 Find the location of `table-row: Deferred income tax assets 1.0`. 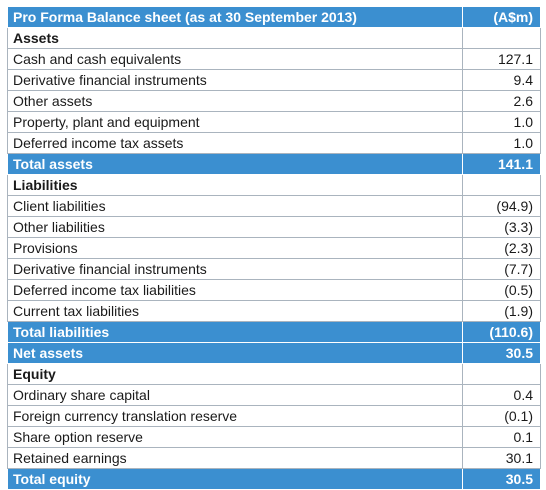

table-row: Deferred income tax assets 1.0 is located at coordinates (274, 143).